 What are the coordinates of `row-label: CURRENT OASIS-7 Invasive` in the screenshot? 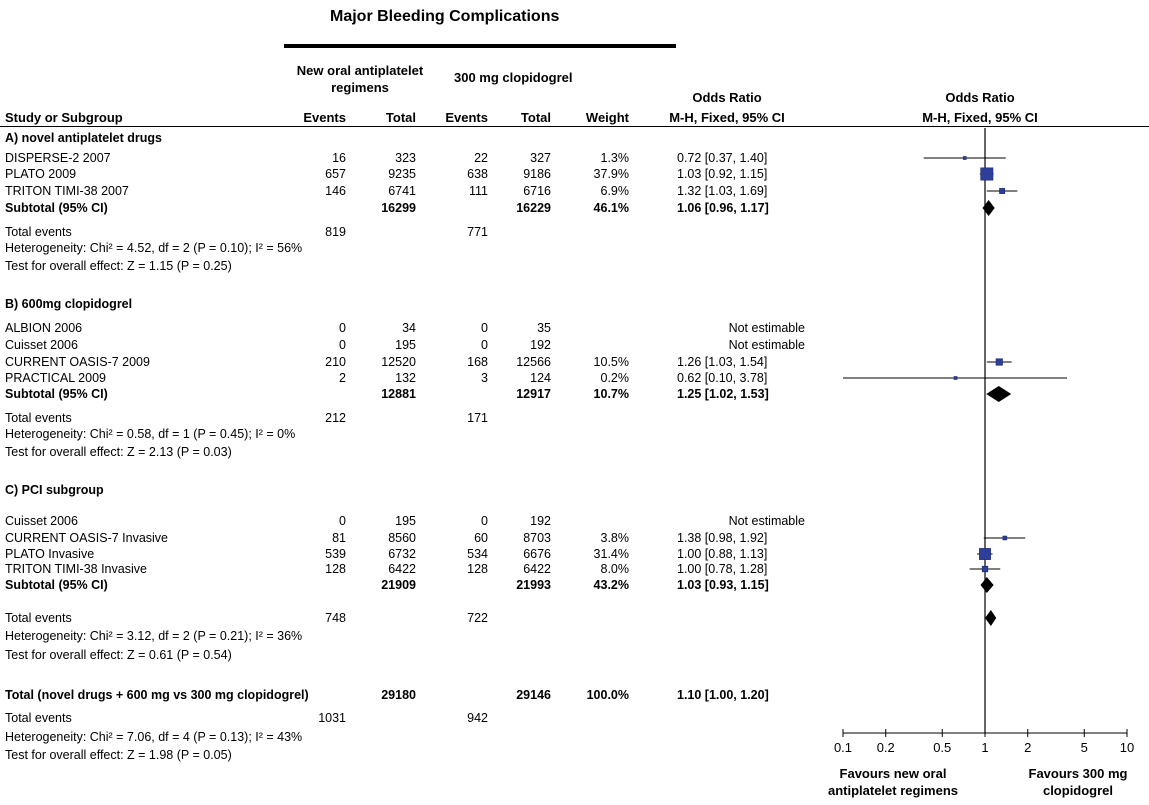 It's located at (87, 538).